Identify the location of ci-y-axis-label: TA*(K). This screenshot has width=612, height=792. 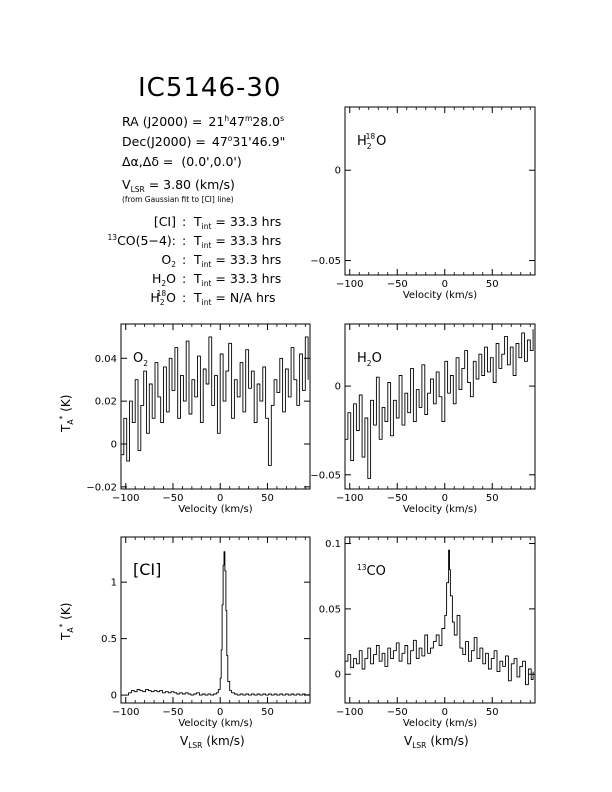
(66, 622).